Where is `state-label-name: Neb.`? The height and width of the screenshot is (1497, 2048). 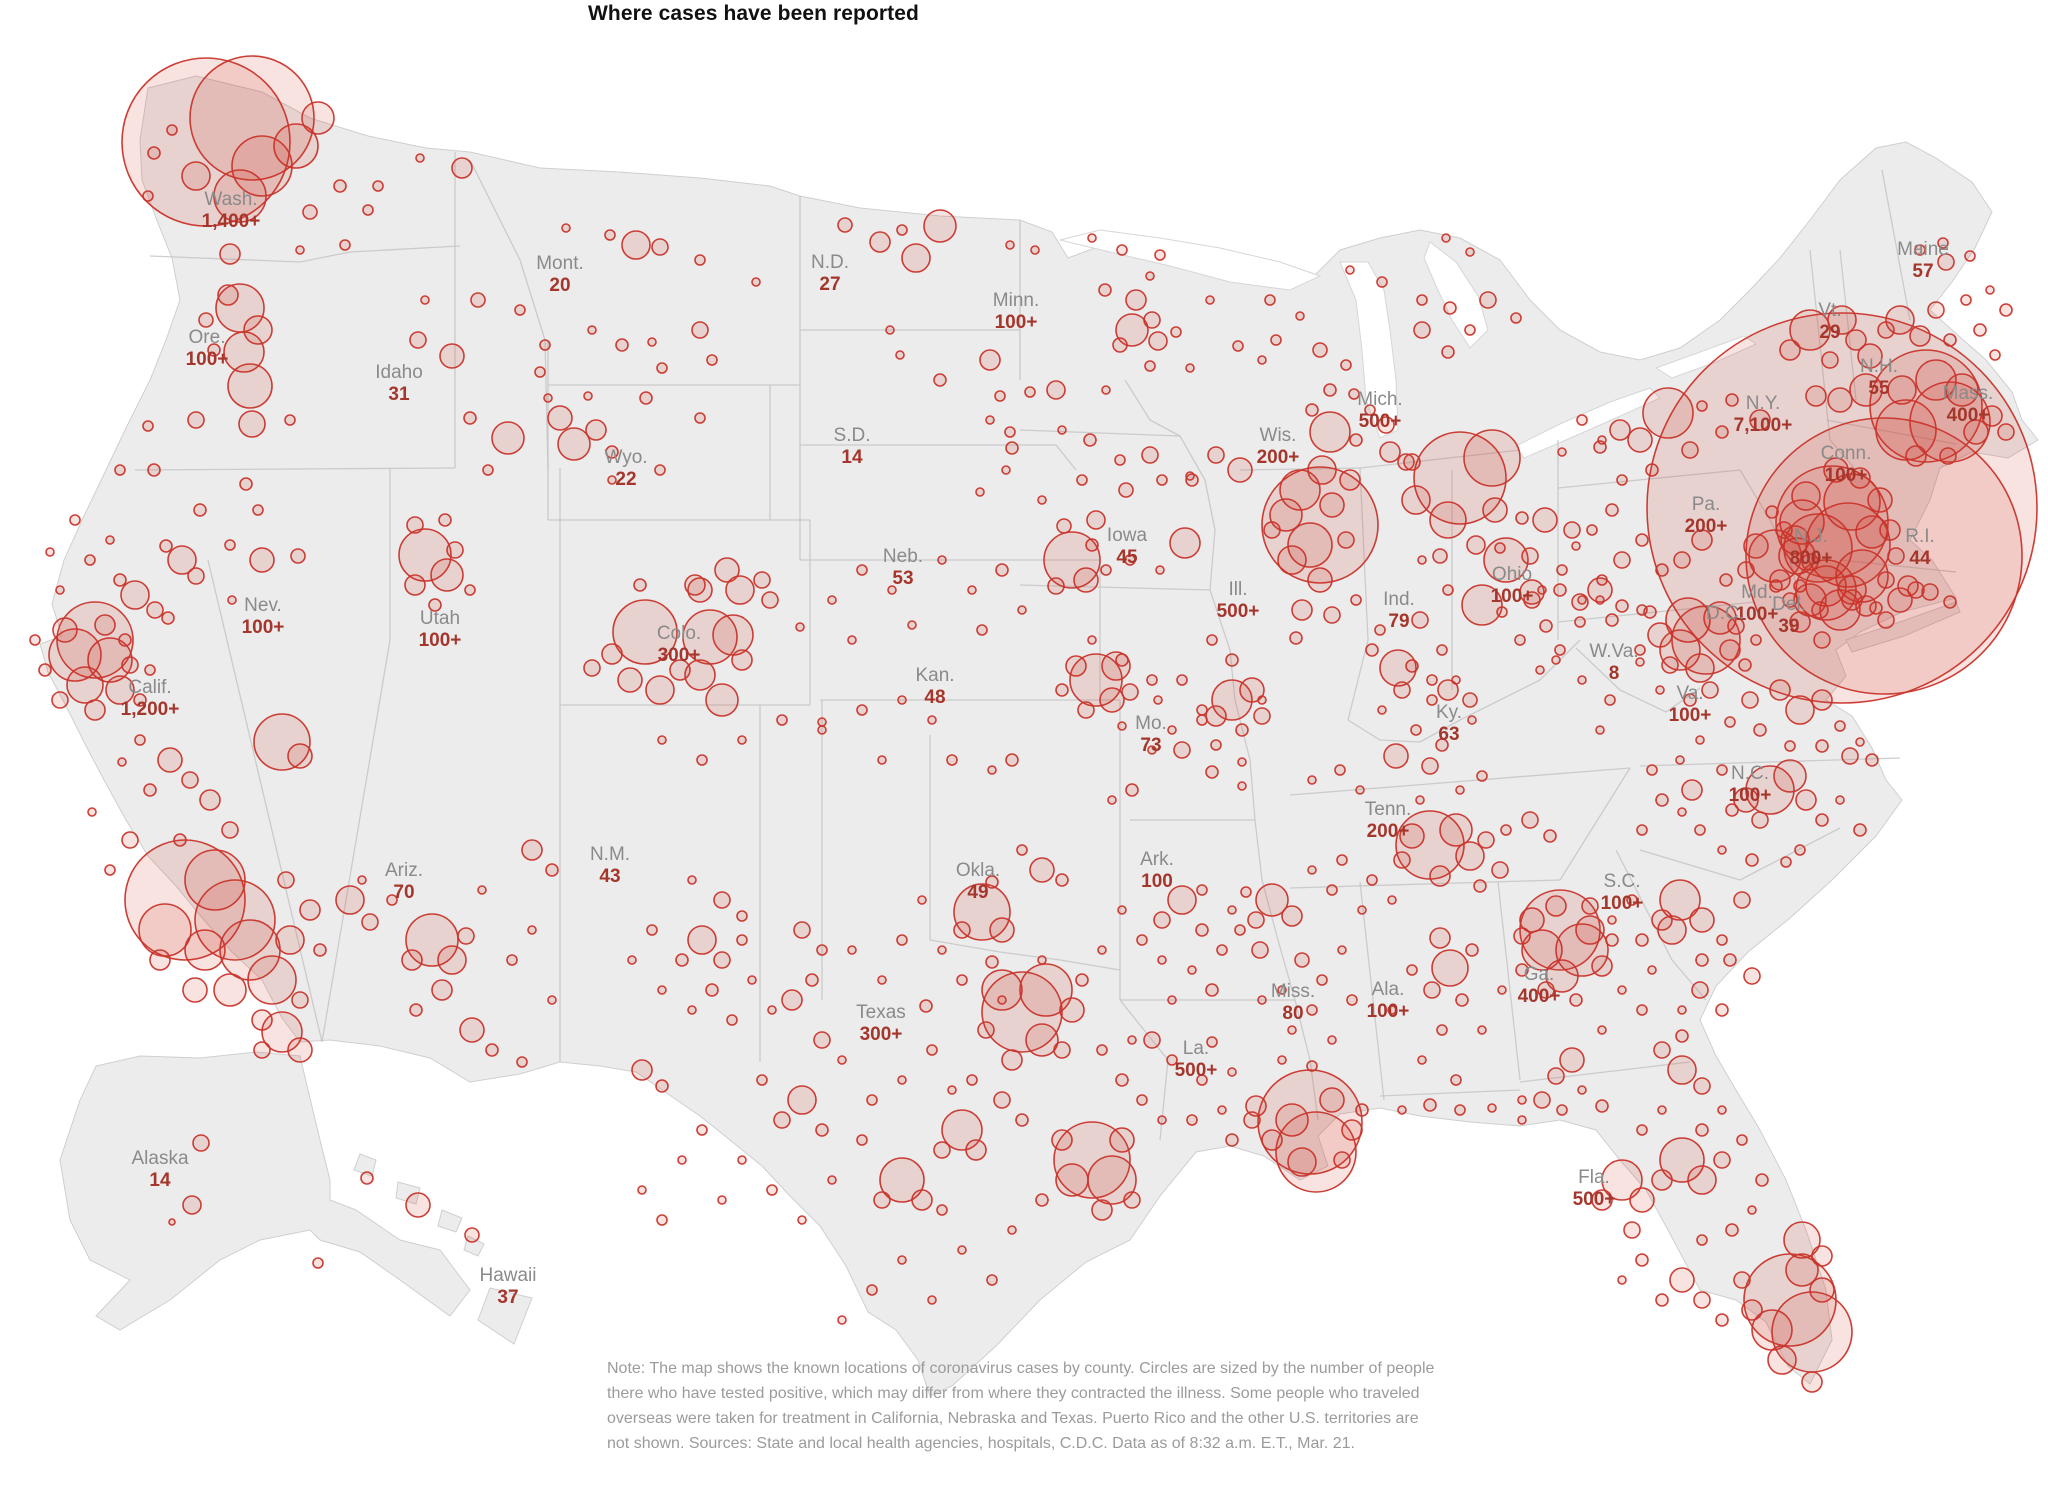
state-label-name: Neb. is located at coordinates (903, 556).